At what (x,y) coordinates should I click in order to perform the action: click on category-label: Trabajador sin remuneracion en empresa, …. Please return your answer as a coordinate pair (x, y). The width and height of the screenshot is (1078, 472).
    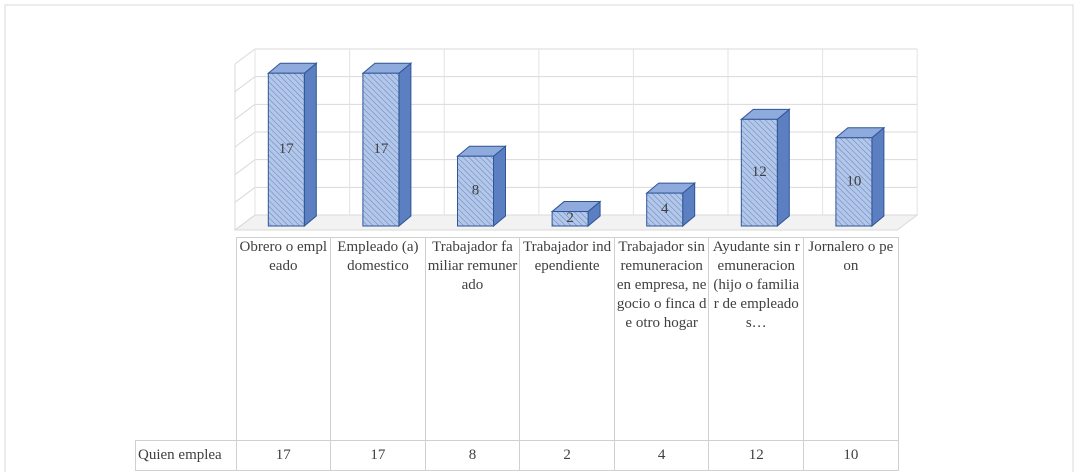
    Looking at the image, I should click on (661, 339).